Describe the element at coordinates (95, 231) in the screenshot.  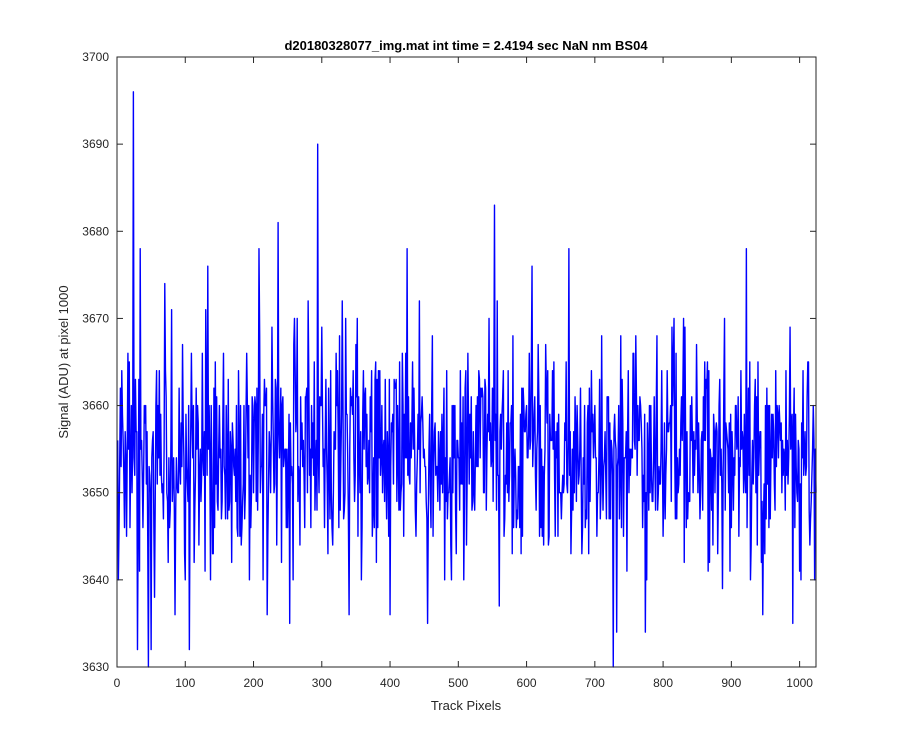
I see `y-tick-label: 3680` at that location.